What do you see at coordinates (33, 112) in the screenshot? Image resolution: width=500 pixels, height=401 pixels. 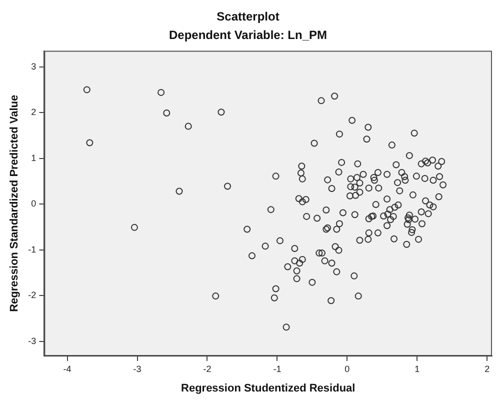 I see `y-tick-label: 2` at bounding box center [33, 112].